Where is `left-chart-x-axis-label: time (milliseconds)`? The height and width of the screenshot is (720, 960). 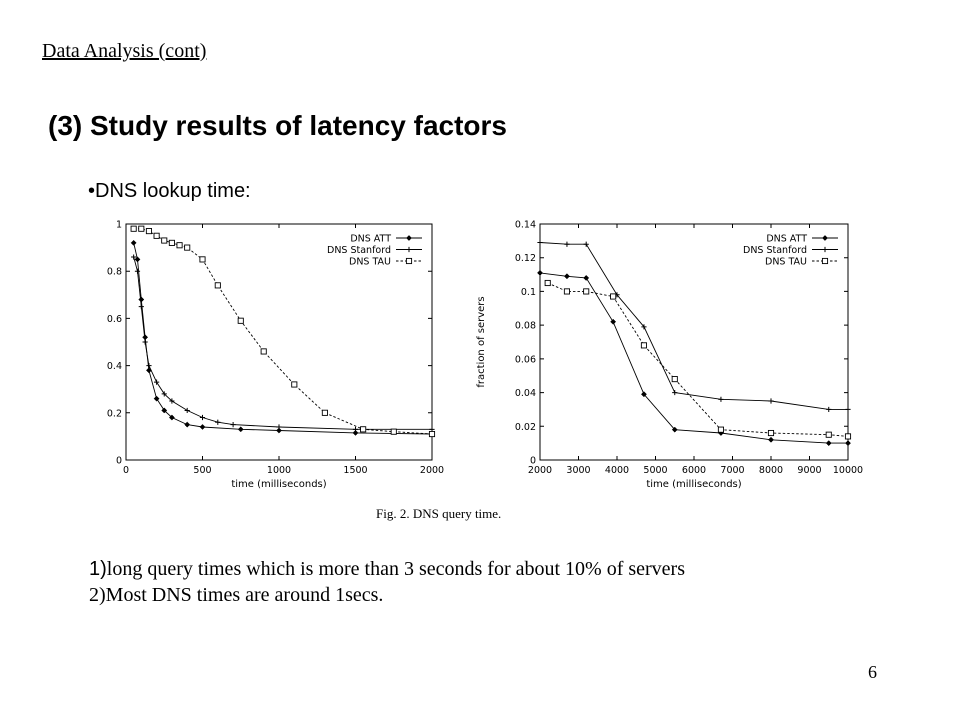
left-chart-x-axis-label: time (milliseconds) is located at coordinates (278, 484).